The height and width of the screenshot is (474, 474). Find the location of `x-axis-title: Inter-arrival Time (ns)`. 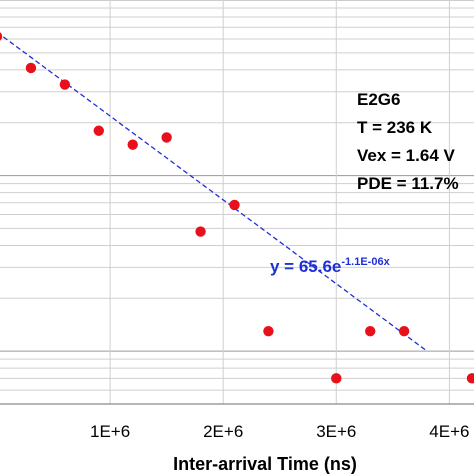

x-axis-title: Inter-arrival Time (ns) is located at coordinates (265, 464).